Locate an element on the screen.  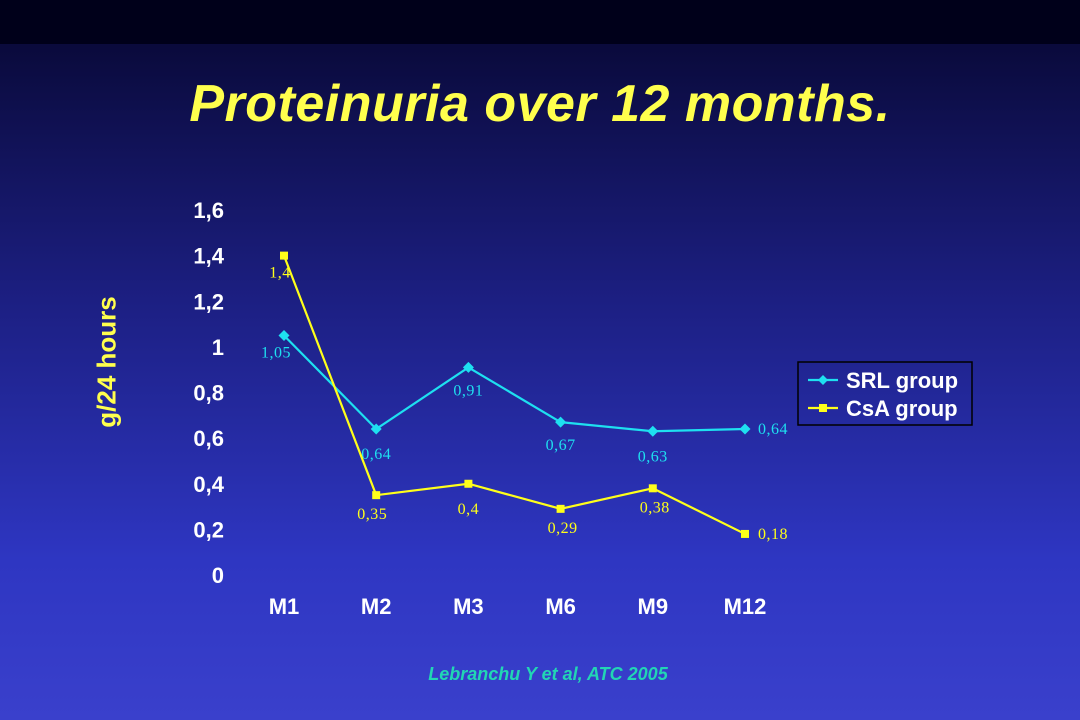
x-tick-label: M3 is located at coordinates (468, 606).